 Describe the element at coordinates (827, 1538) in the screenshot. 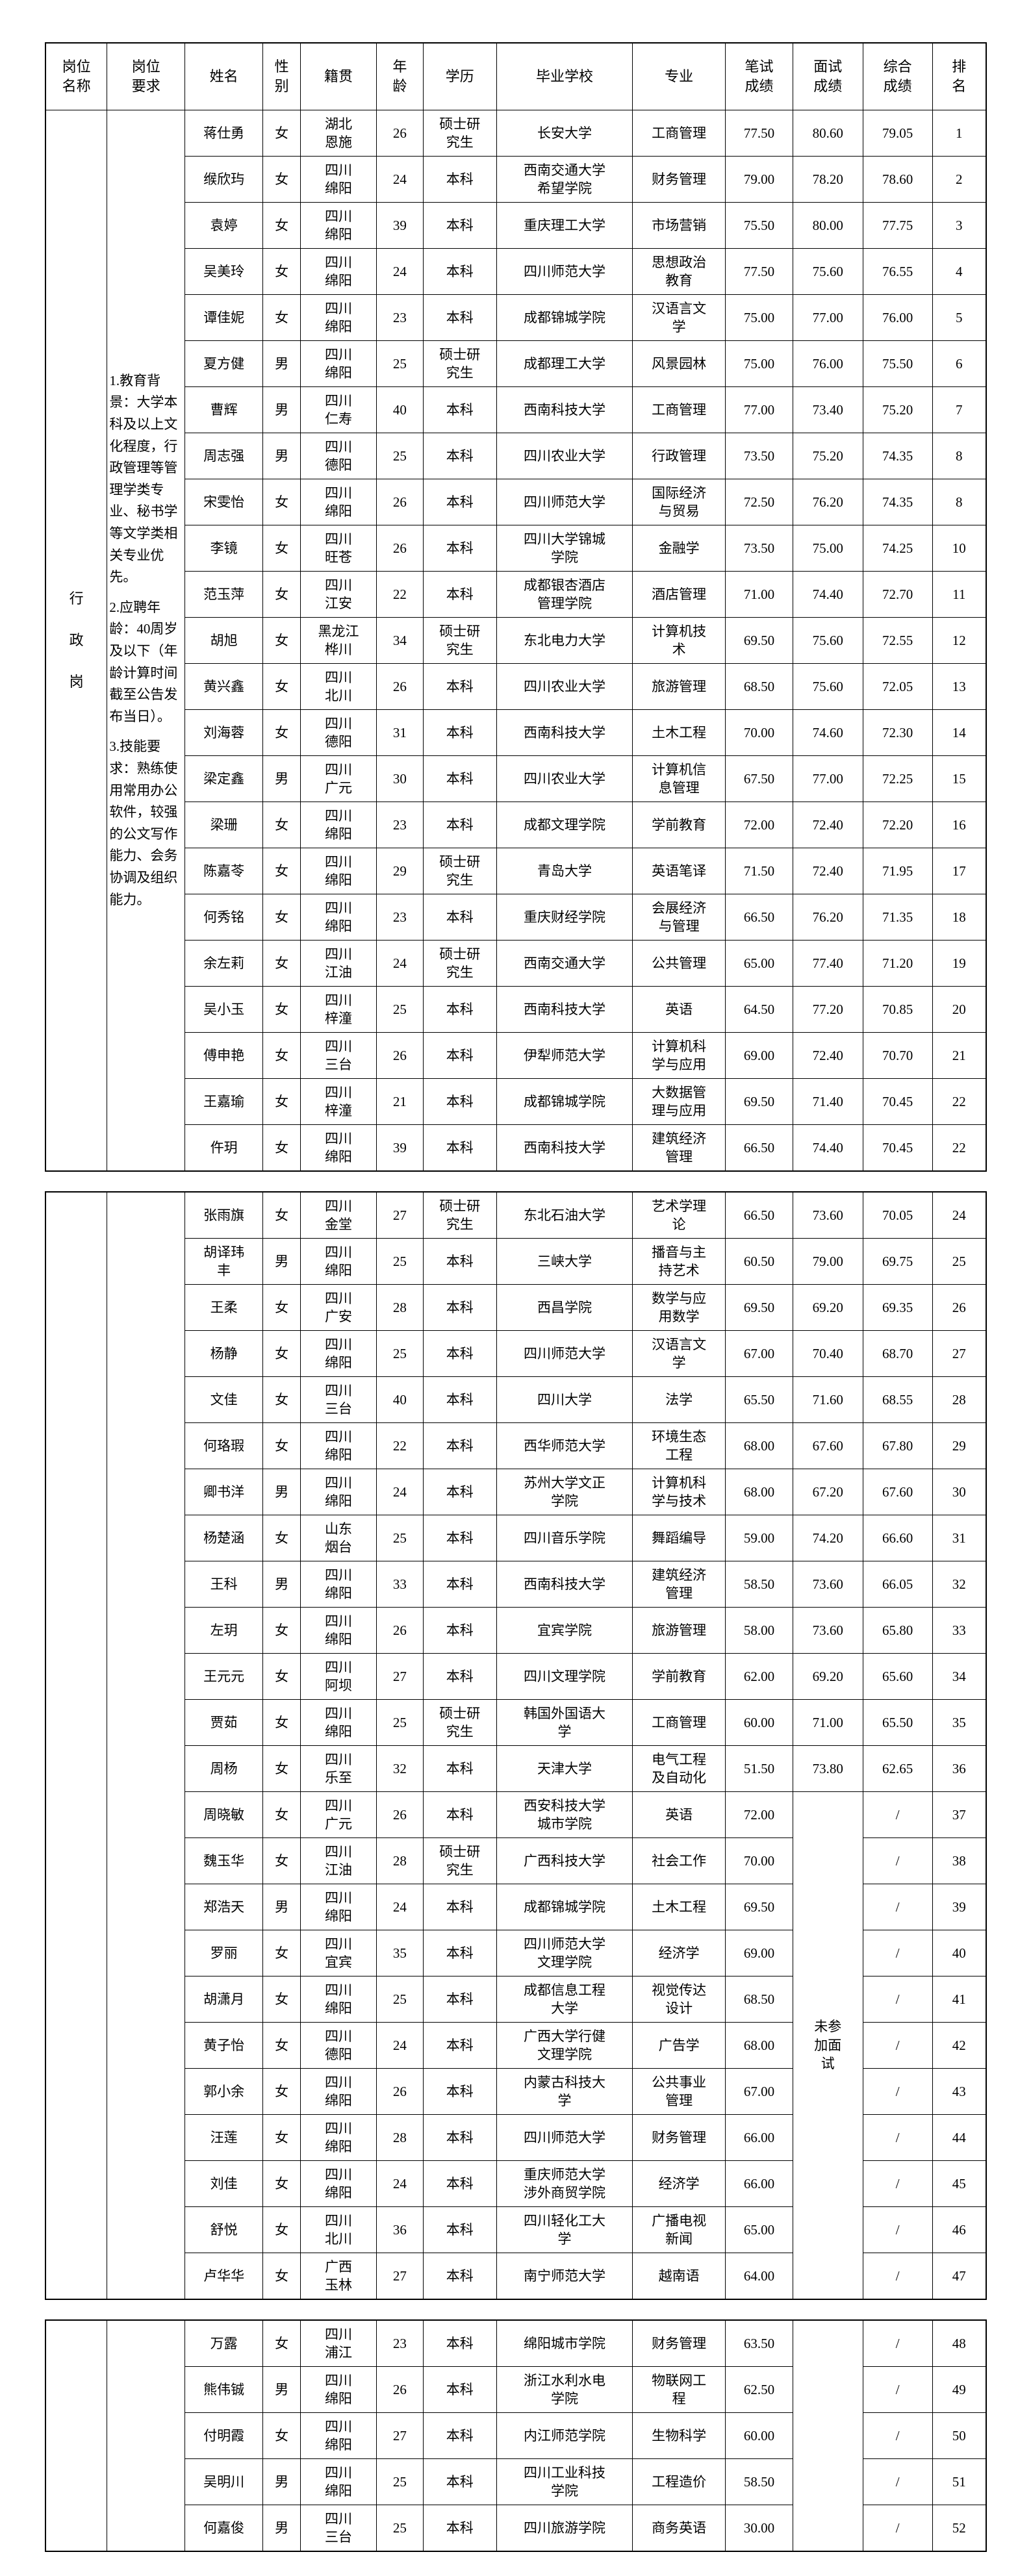

I see `interview-score-cell: 74.20` at that location.